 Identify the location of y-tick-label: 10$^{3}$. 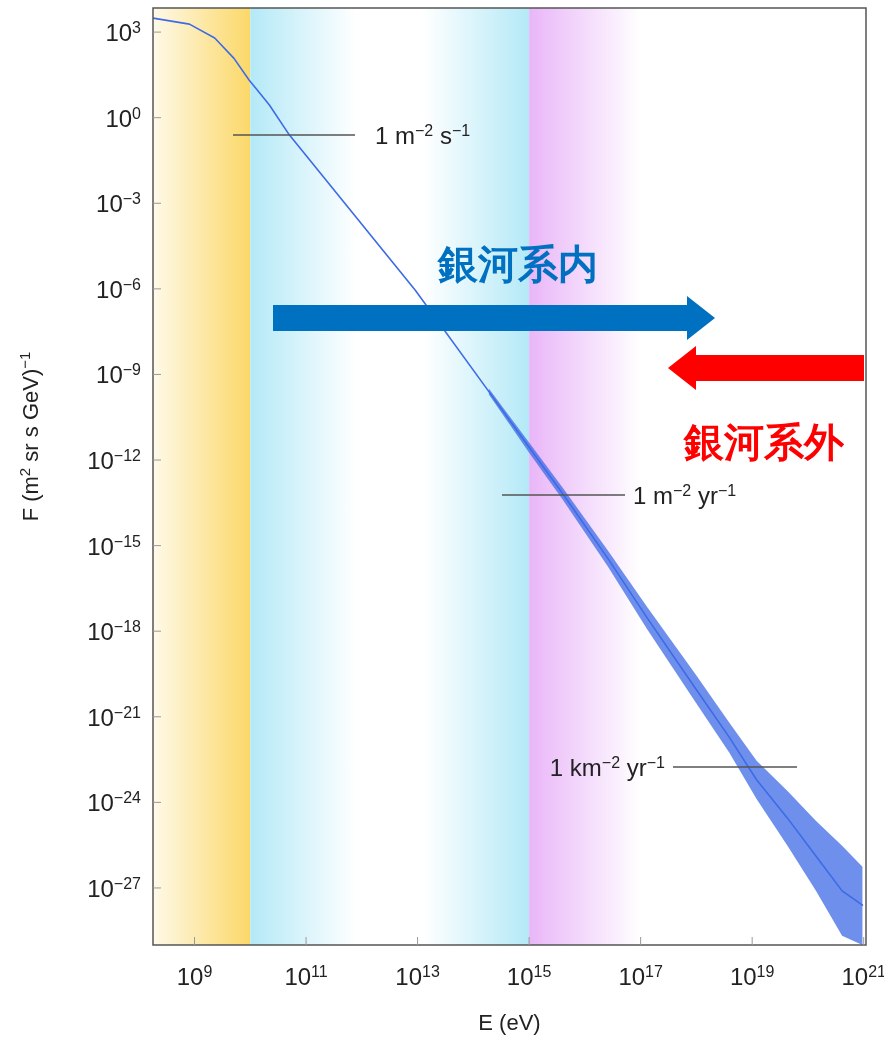
(123, 32).